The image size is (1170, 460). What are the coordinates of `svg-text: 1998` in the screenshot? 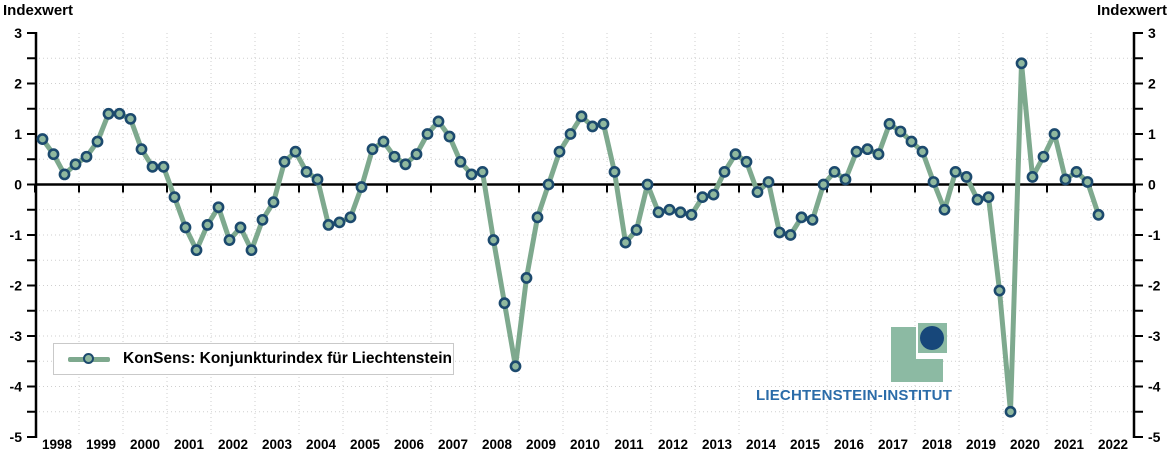 It's located at (57, 444).